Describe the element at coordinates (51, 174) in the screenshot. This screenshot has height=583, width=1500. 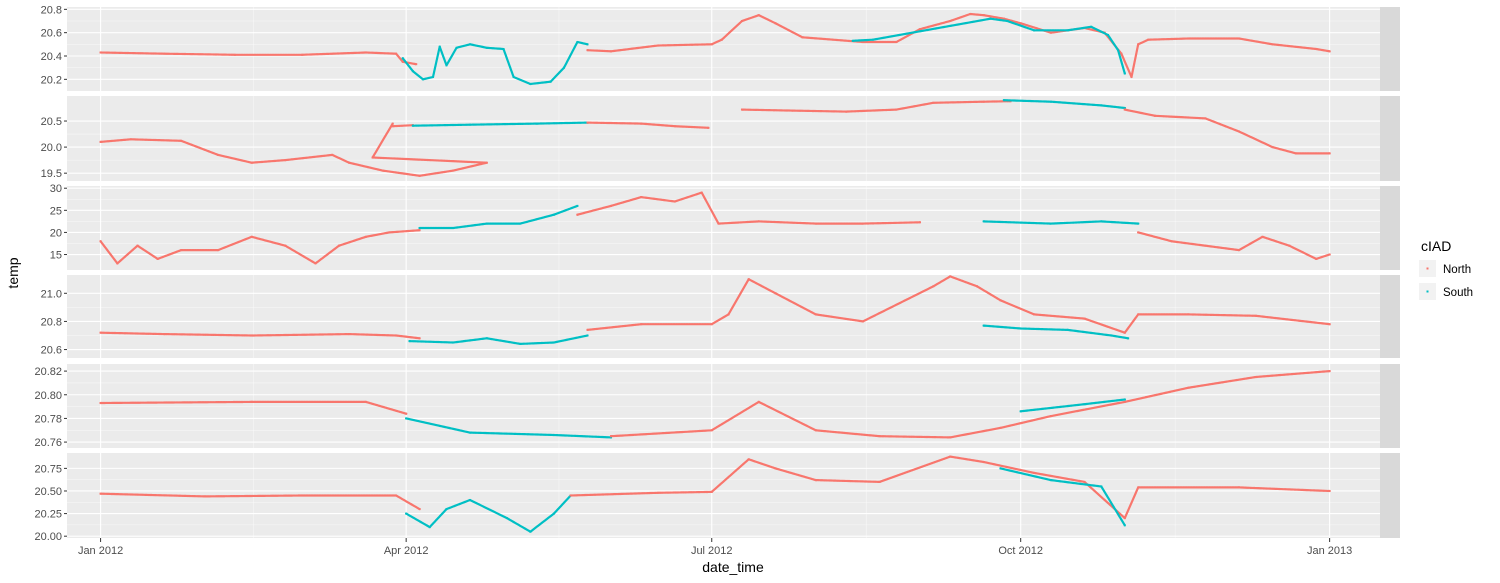
I see `y-tick-label: 19.5` at that location.